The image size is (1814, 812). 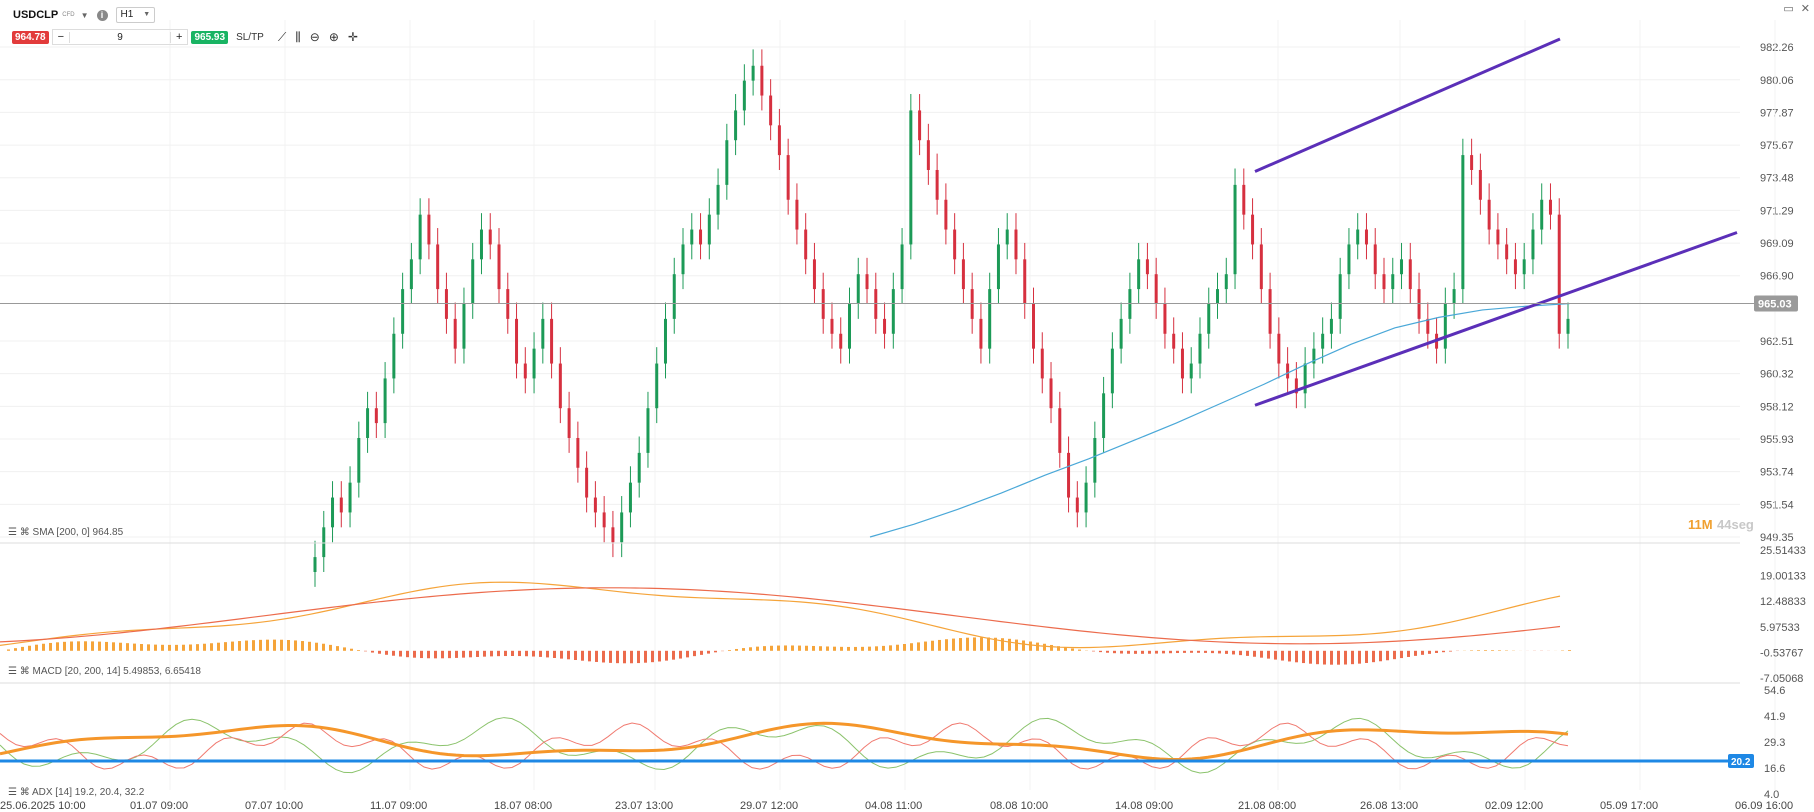 I want to click on info-icon: i, so click(x=102, y=15).